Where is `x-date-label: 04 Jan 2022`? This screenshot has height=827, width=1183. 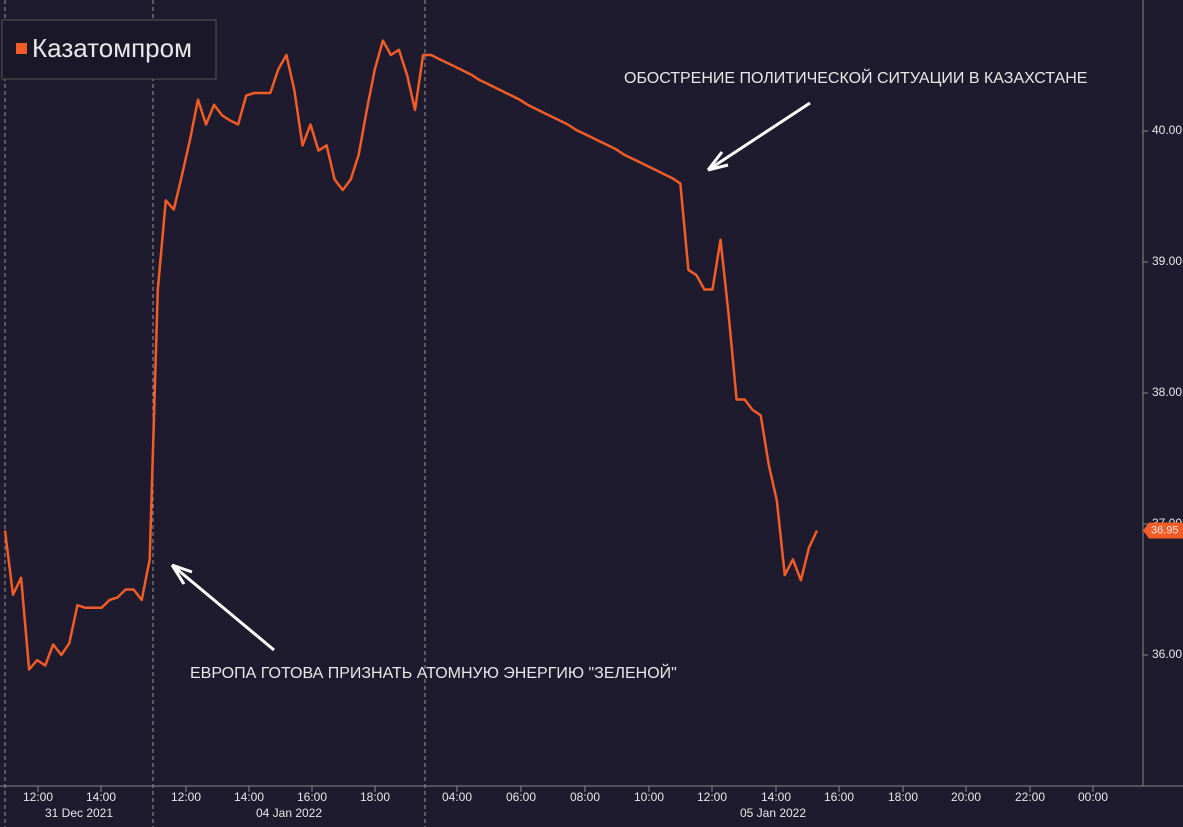
x-date-label: 04 Jan 2022 is located at coordinates (289, 813).